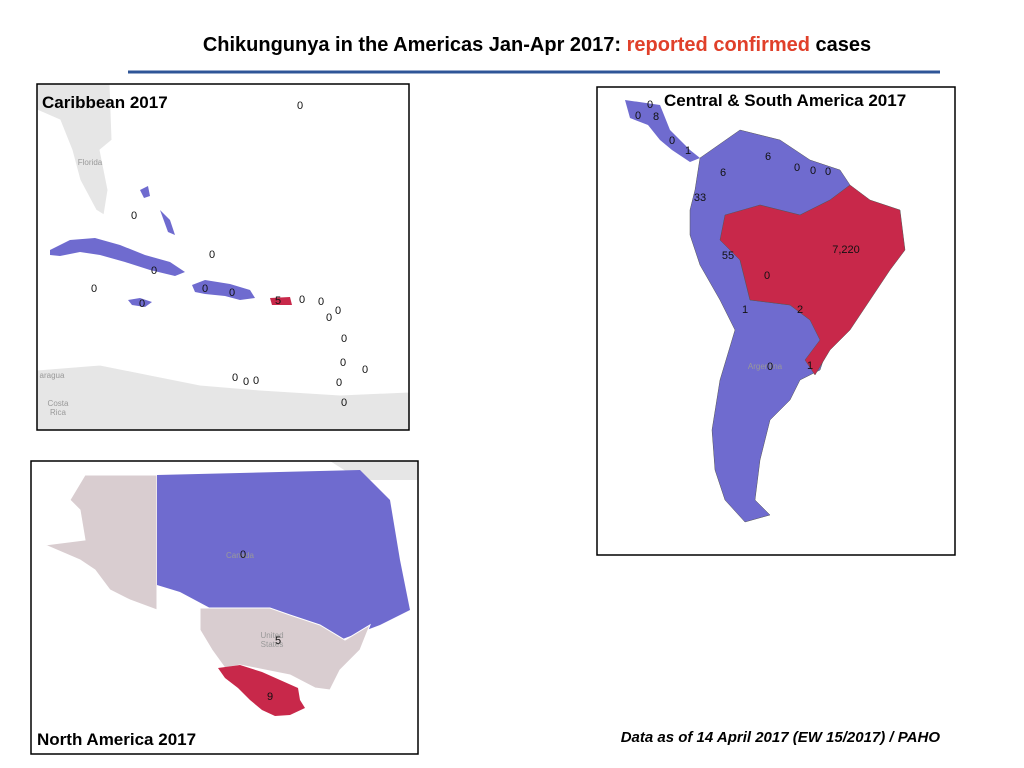  Describe the element at coordinates (58, 403) in the screenshot. I see `place-name: Costa` at that location.